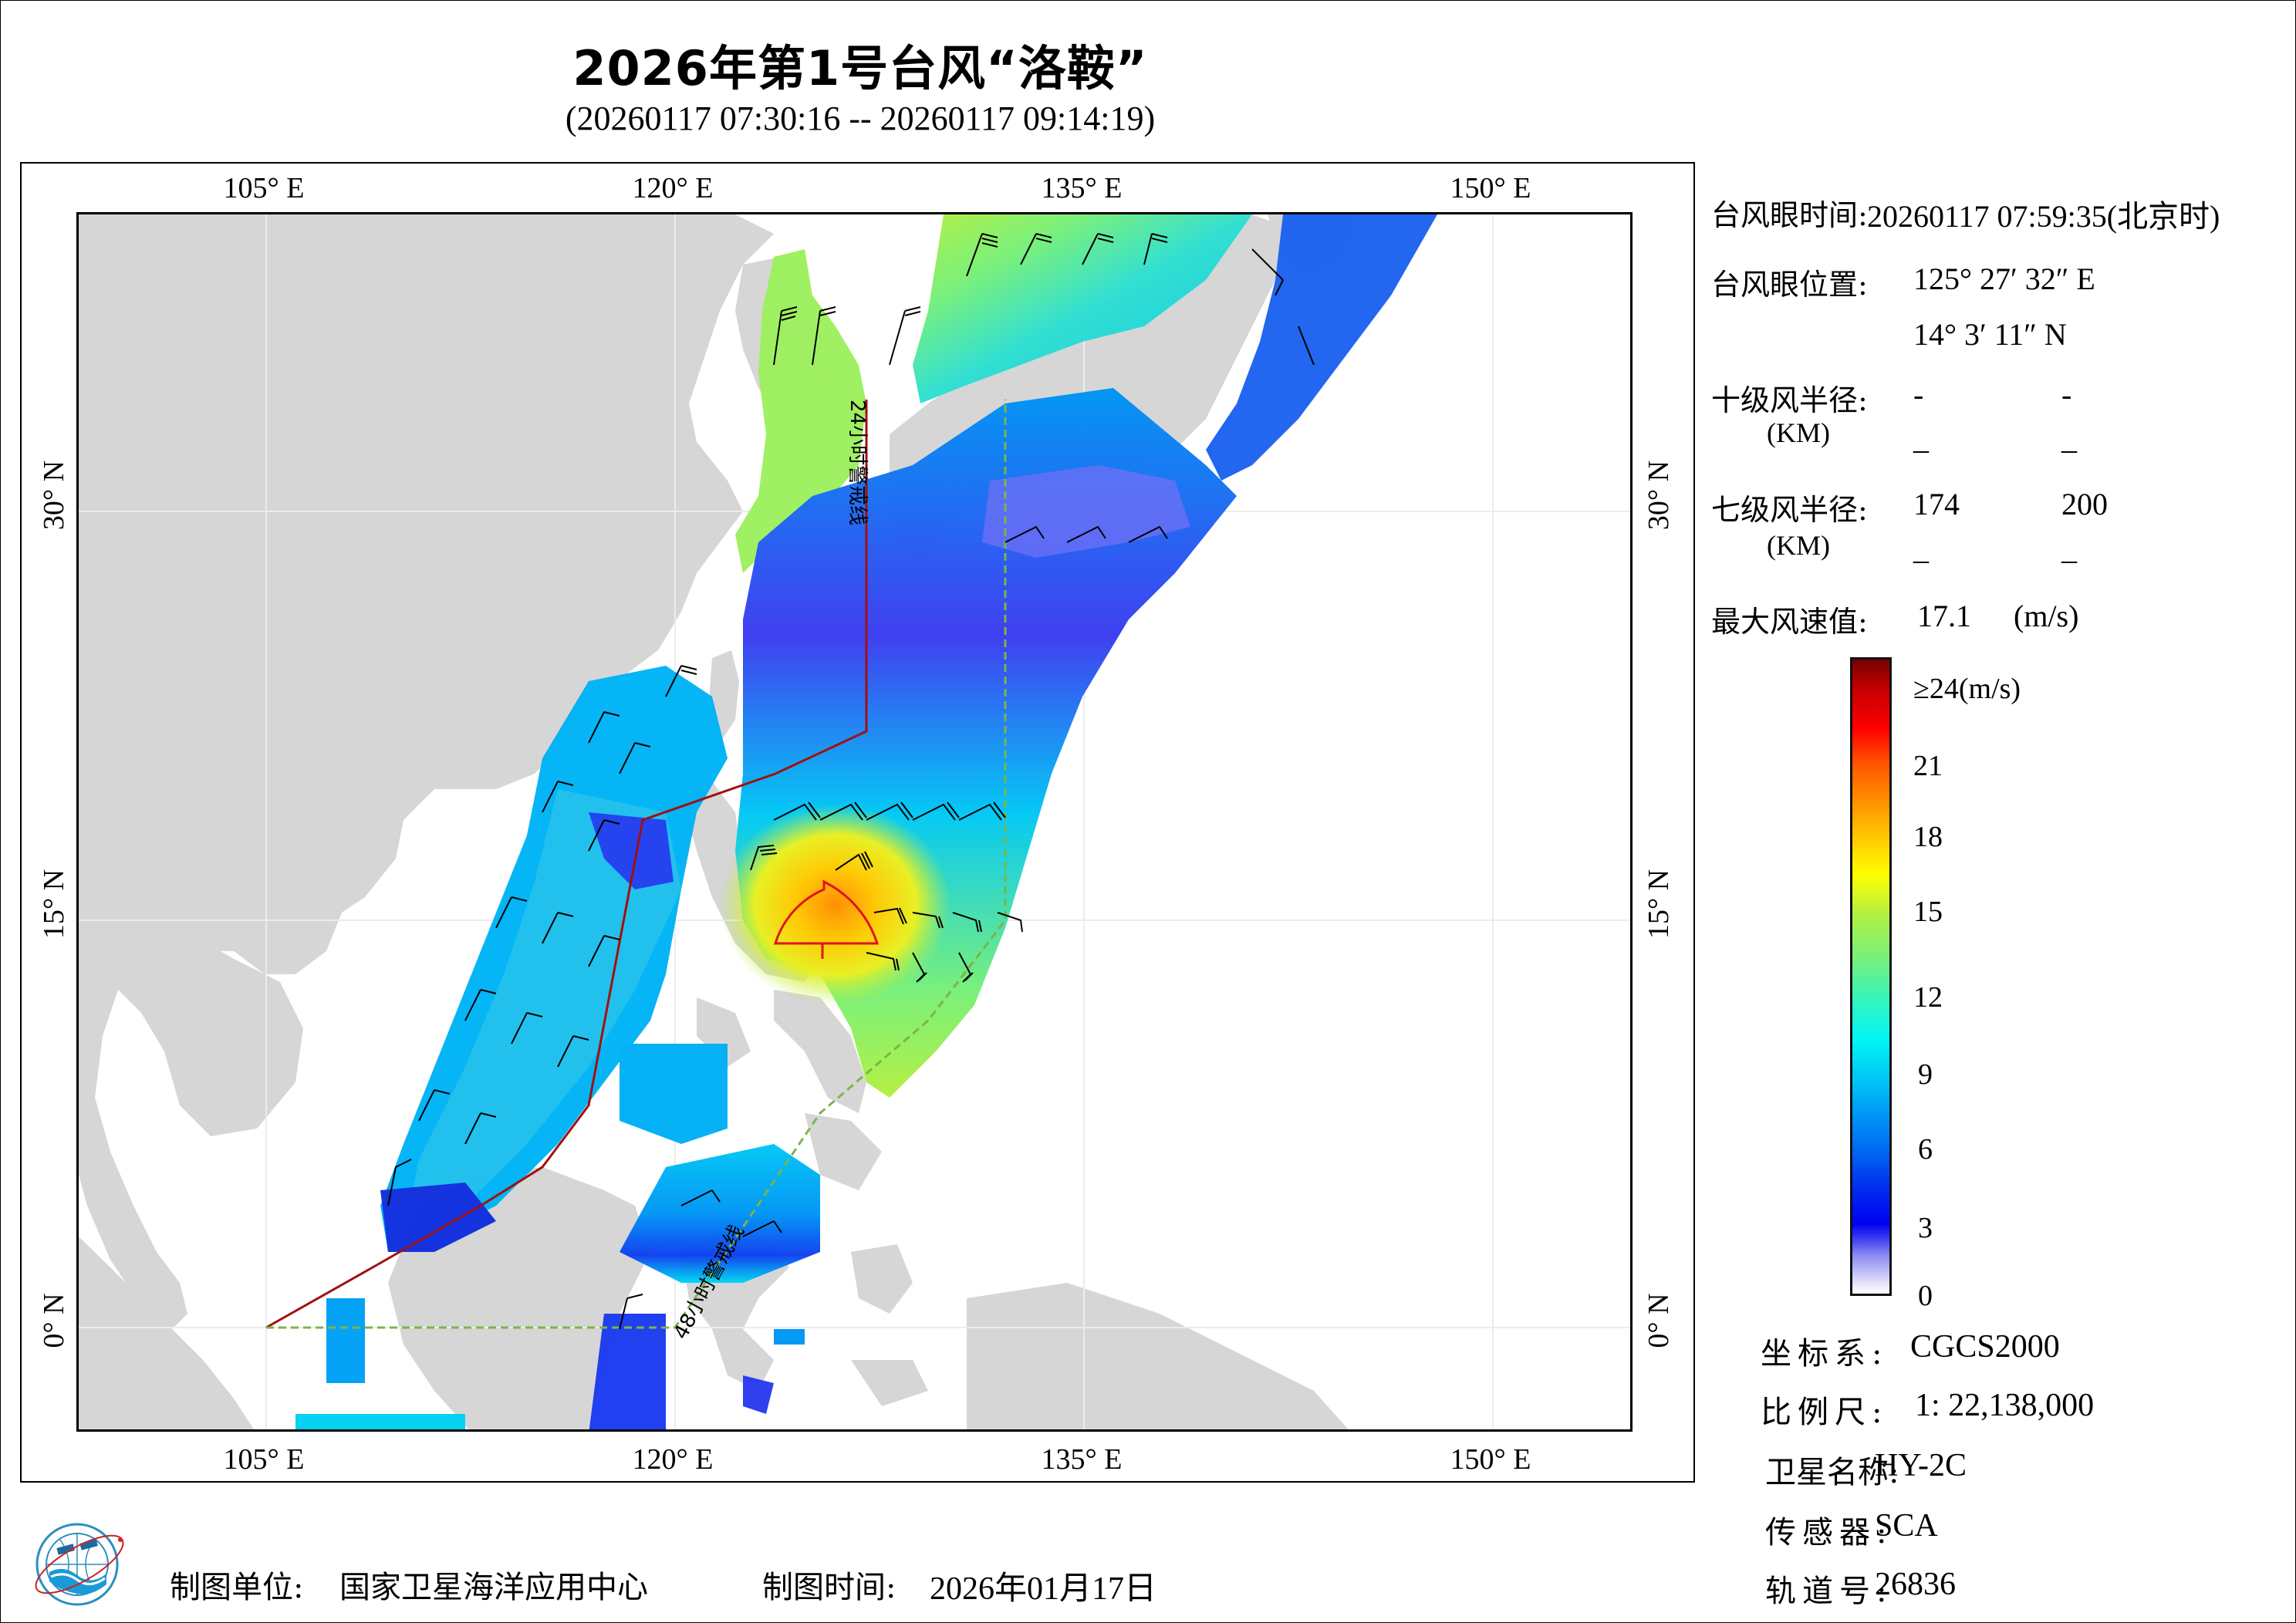 Image resolution: width=2296 pixels, height=1623 pixels. What do you see at coordinates (79, 1564) in the screenshot?
I see `nsoas-logo-icon` at bounding box center [79, 1564].